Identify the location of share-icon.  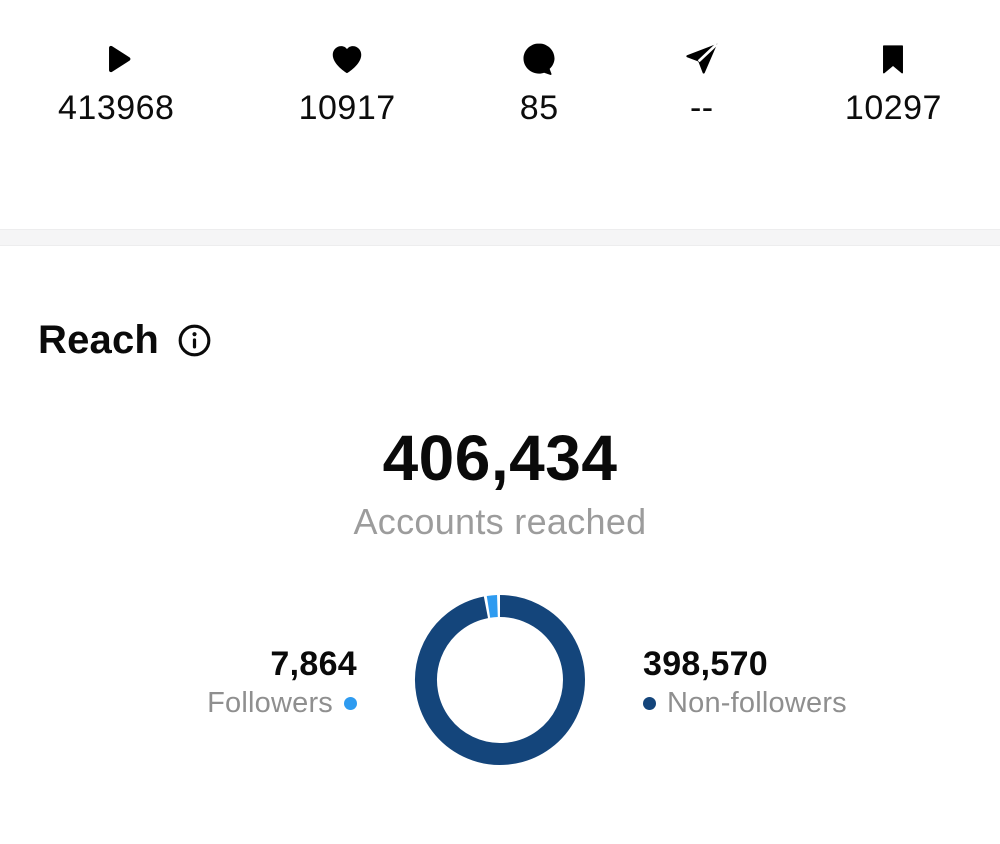
(702, 59).